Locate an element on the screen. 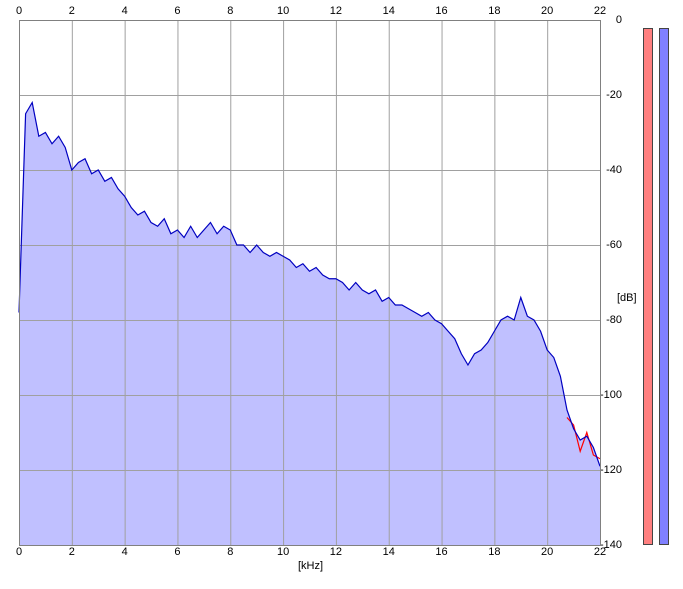 Image resolution: width=683 pixels, height=589 pixels. spectrum-line is located at coordinates (583, 438).